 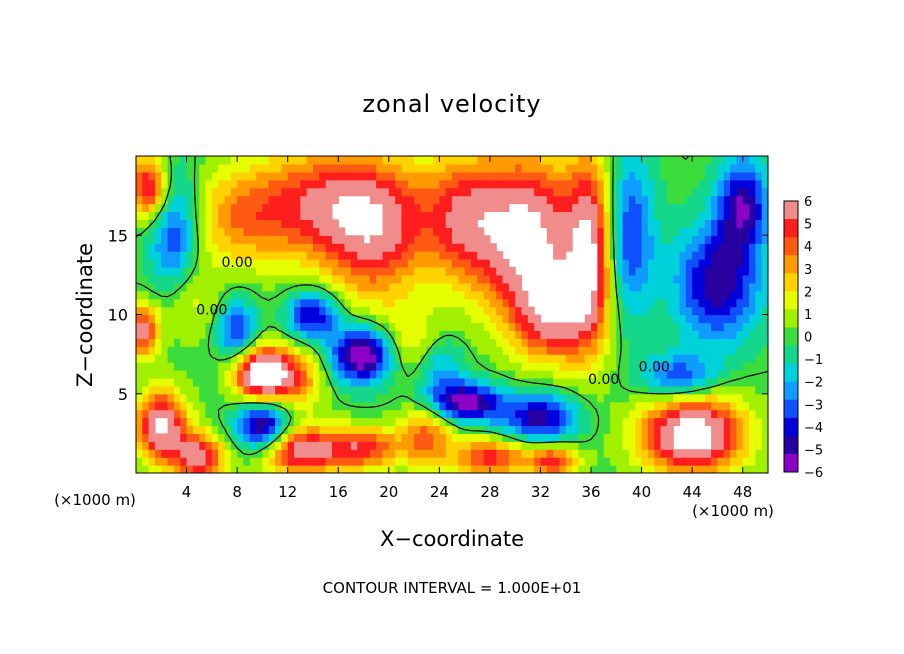 I want to click on colorbar-tick-label: 5, so click(x=808, y=225).